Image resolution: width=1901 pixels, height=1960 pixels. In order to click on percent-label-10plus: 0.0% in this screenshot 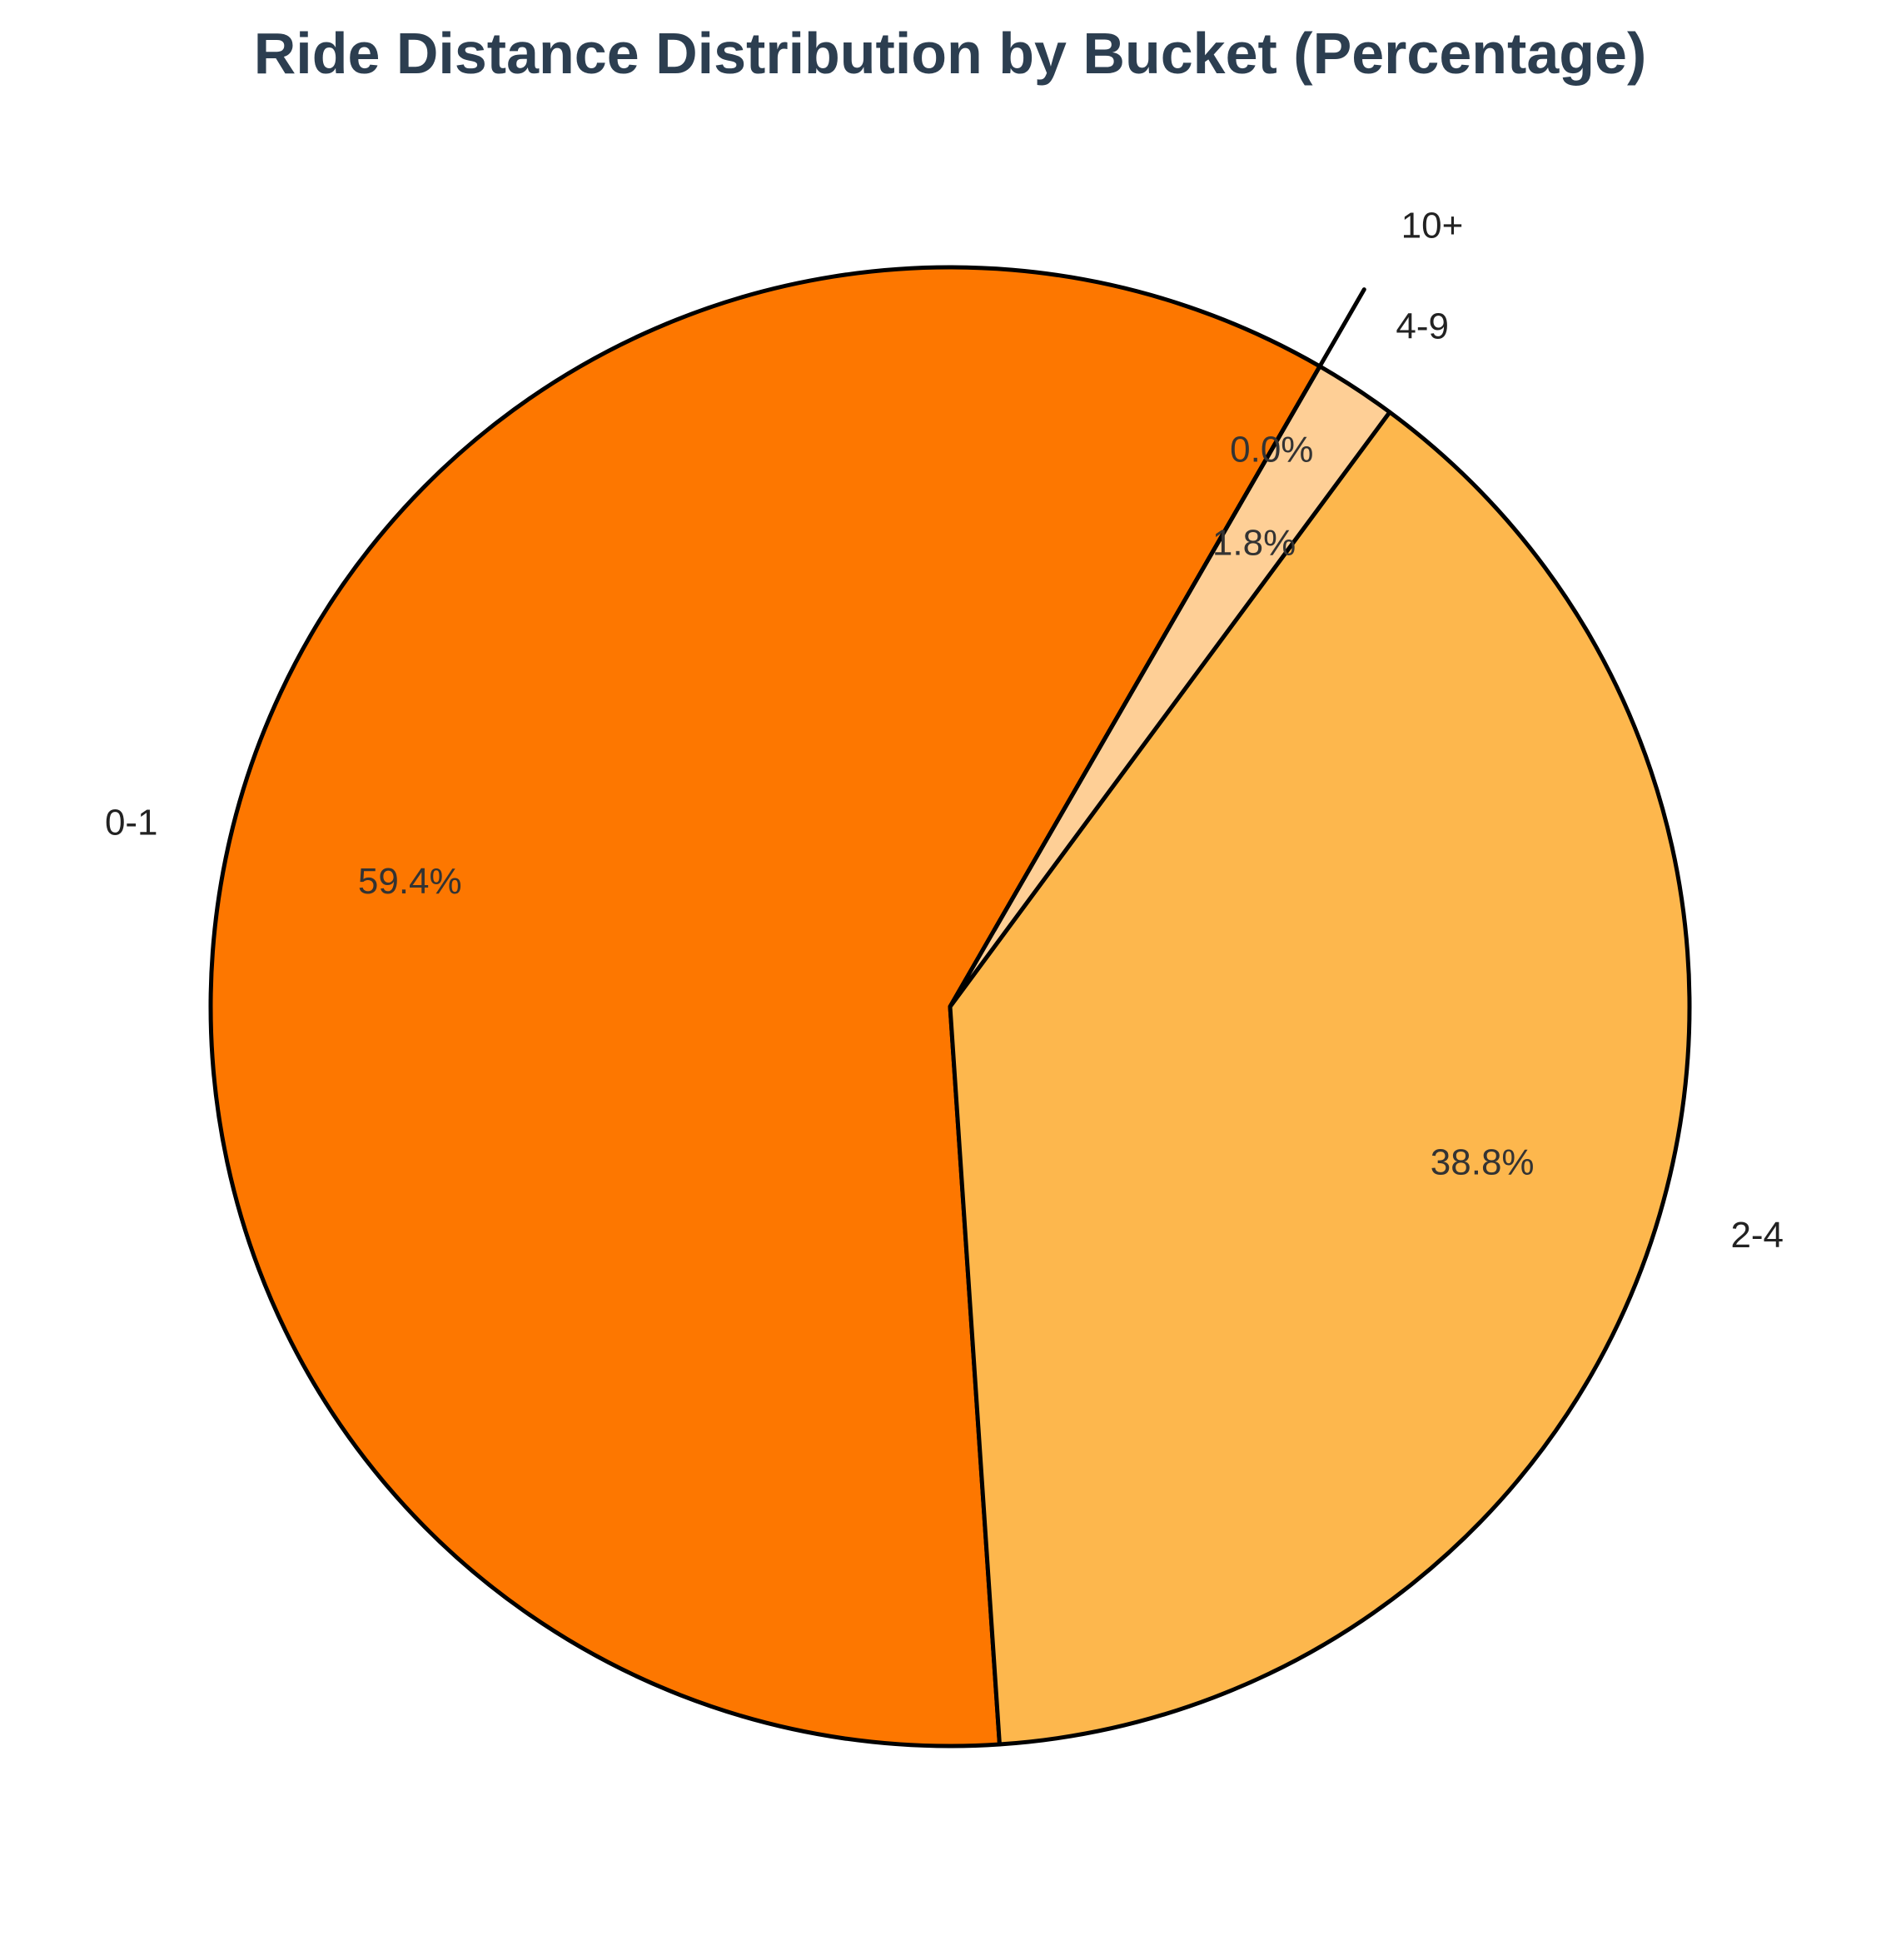, I will do `click(1271, 449)`.